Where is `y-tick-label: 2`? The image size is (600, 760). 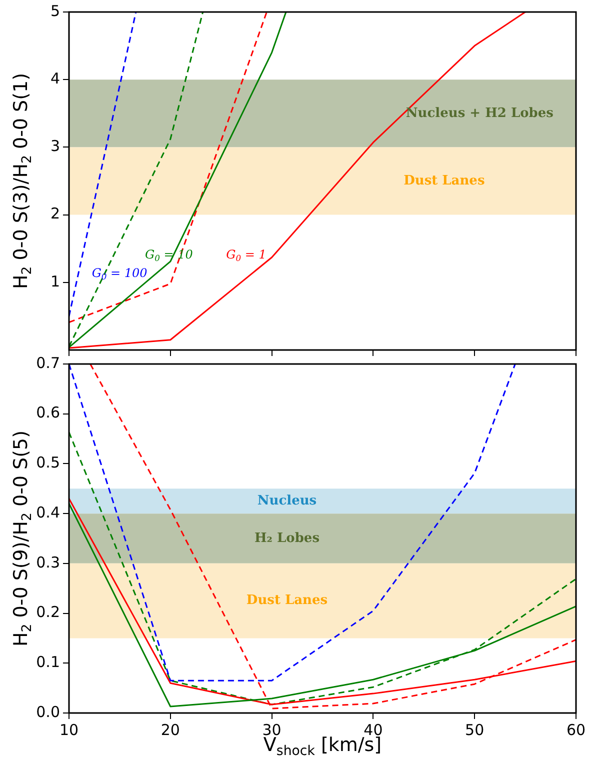
y-tick-label: 2 is located at coordinates (55, 213).